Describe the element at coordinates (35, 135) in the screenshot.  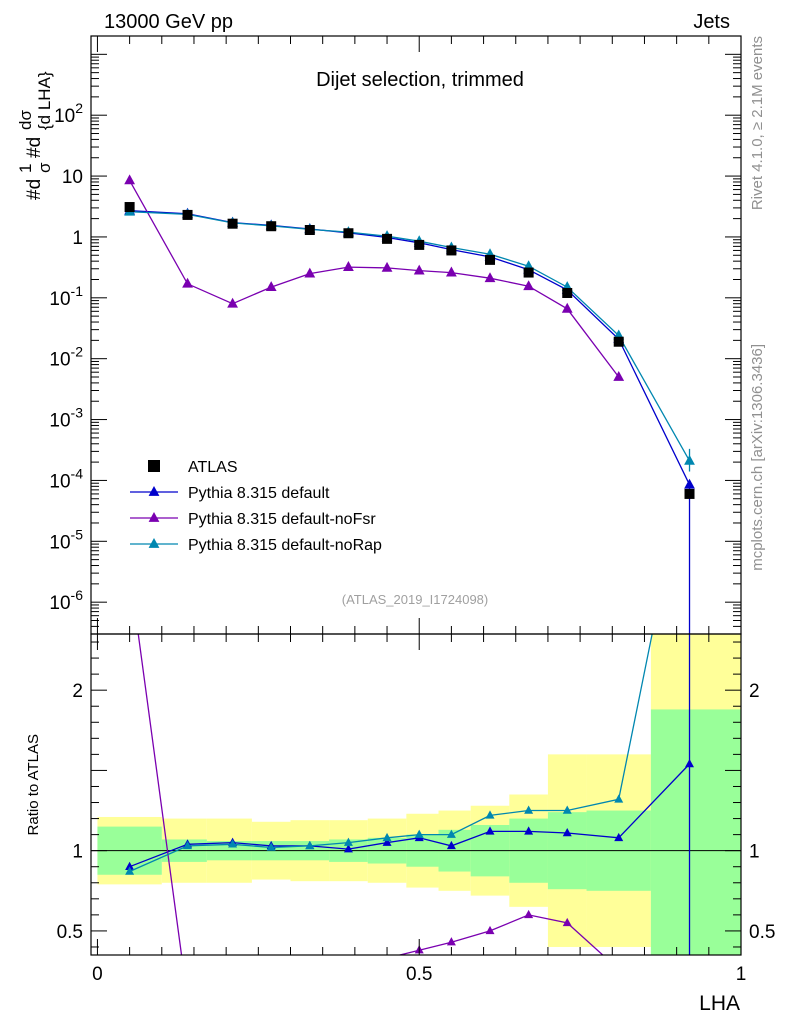
I see `y-axis-label: #d 1 σ #d dσ {d LHA}` at that location.